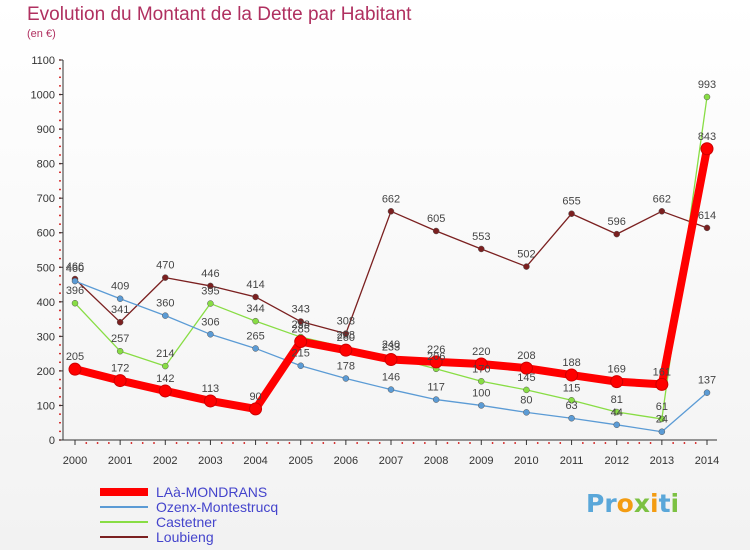 The height and width of the screenshot is (550, 750). Describe the element at coordinates (301, 354) in the screenshot. I see `data-label: 215` at that location.